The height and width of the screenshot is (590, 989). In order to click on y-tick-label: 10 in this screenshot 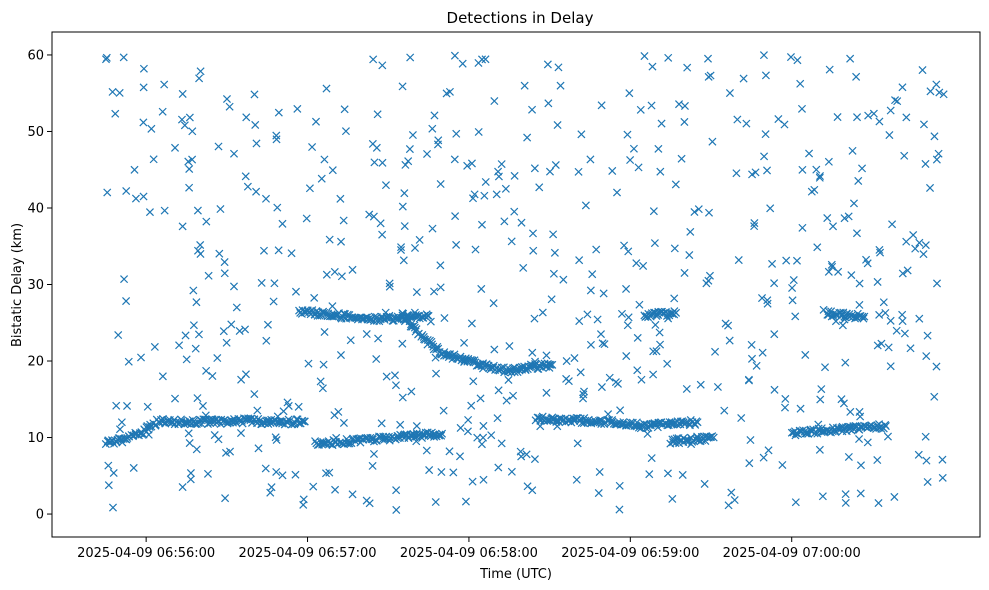, I will do `click(35, 438)`.